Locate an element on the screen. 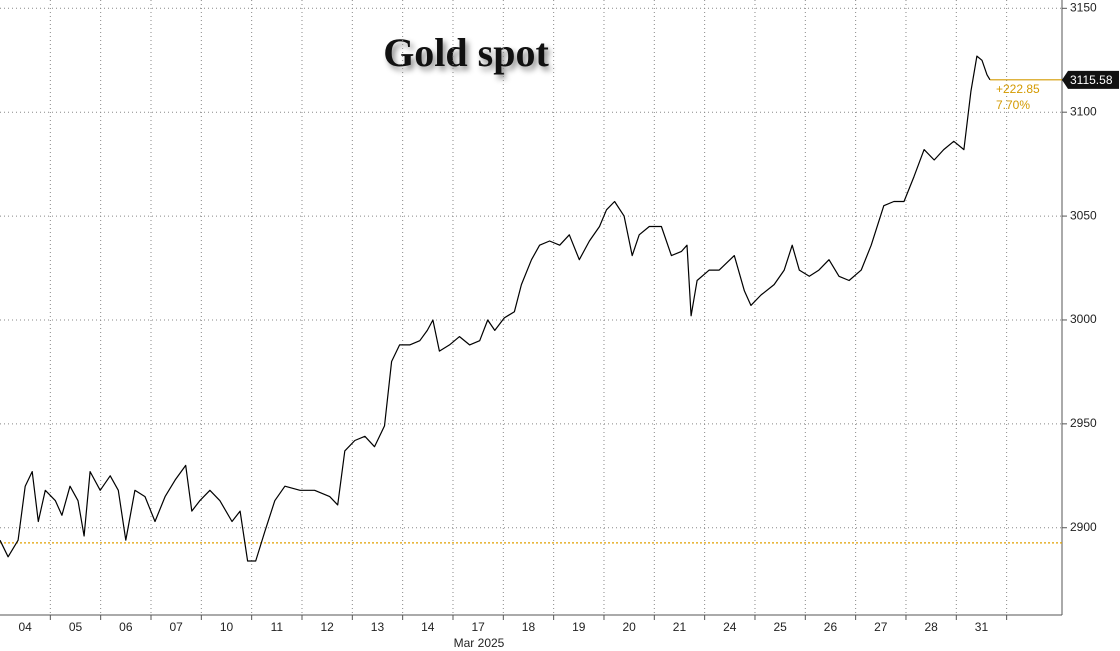 This screenshot has width=1120, height=651. x-axis-label: Mar 2025 is located at coordinates (479, 643).